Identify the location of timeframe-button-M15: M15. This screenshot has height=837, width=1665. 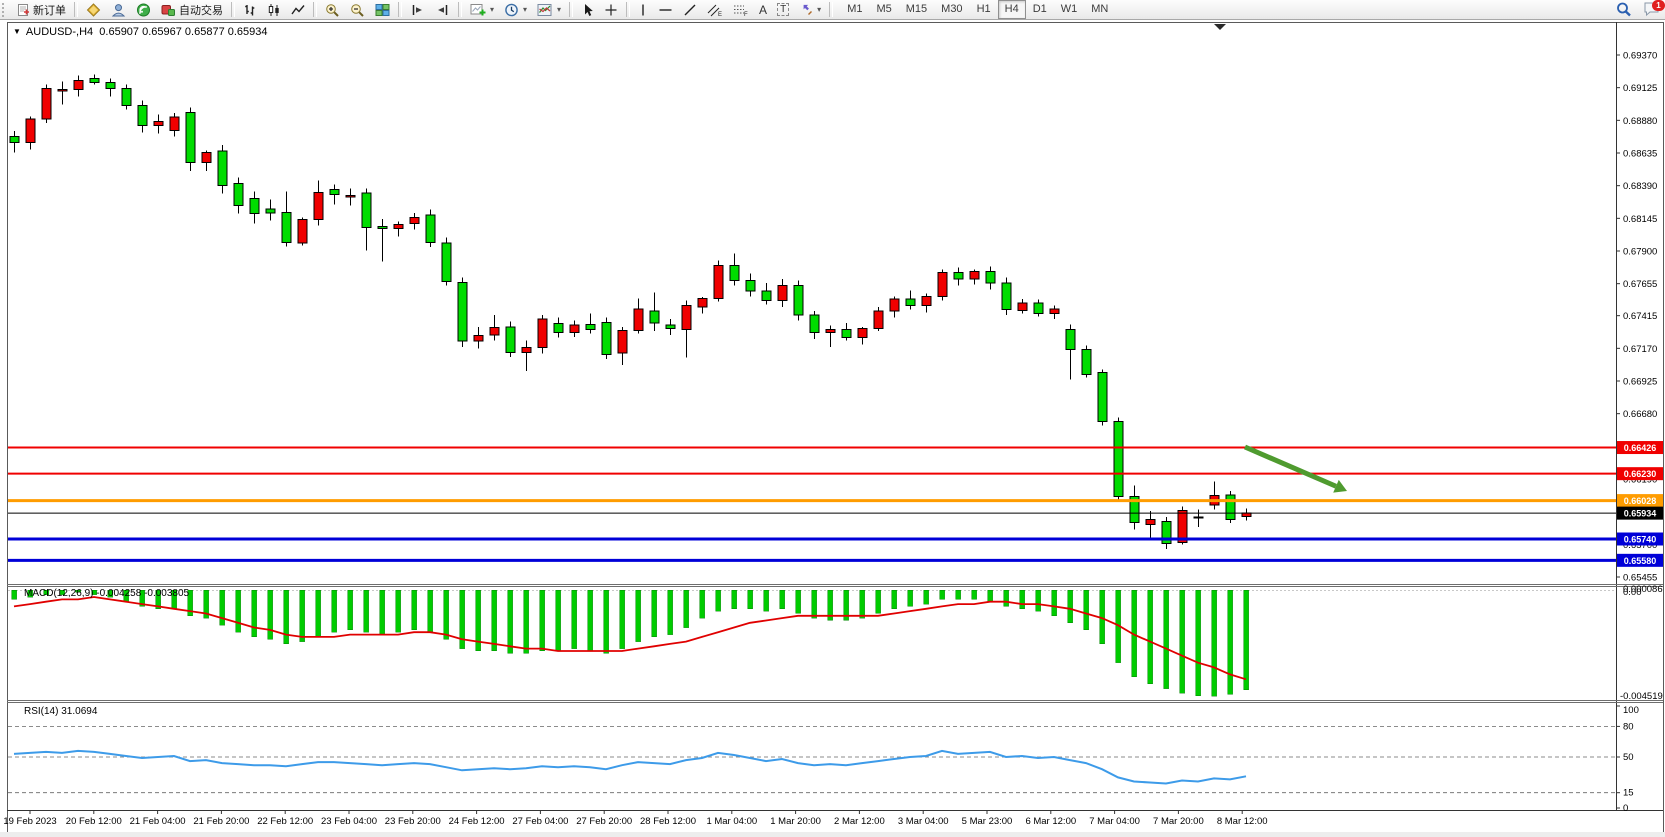
(916, 9).